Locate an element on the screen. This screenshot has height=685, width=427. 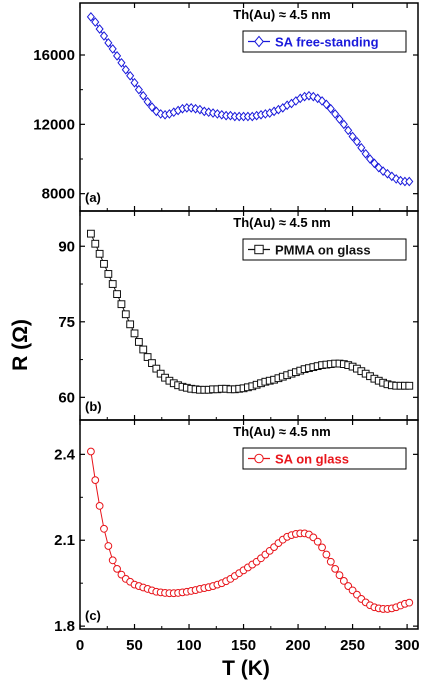
panel-tag: (b) is located at coordinates (93, 406).